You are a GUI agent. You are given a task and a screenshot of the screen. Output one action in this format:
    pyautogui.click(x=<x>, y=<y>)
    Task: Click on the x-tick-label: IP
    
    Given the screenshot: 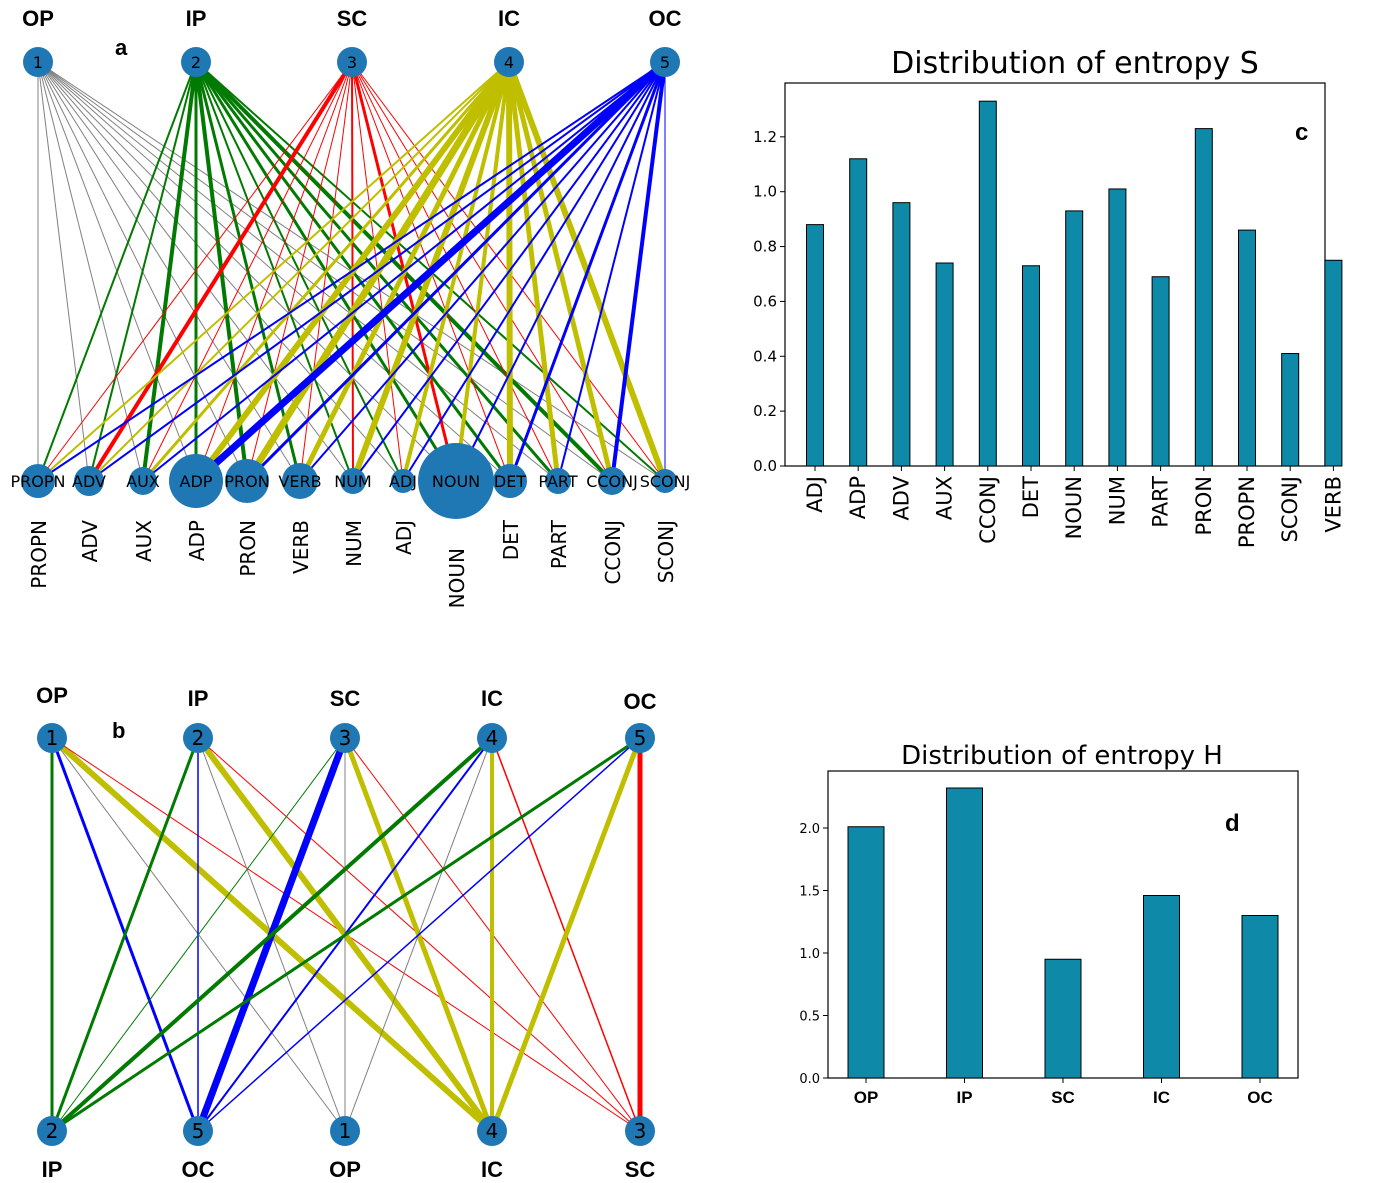 What is the action you would take?
    pyautogui.click(x=964, y=1097)
    